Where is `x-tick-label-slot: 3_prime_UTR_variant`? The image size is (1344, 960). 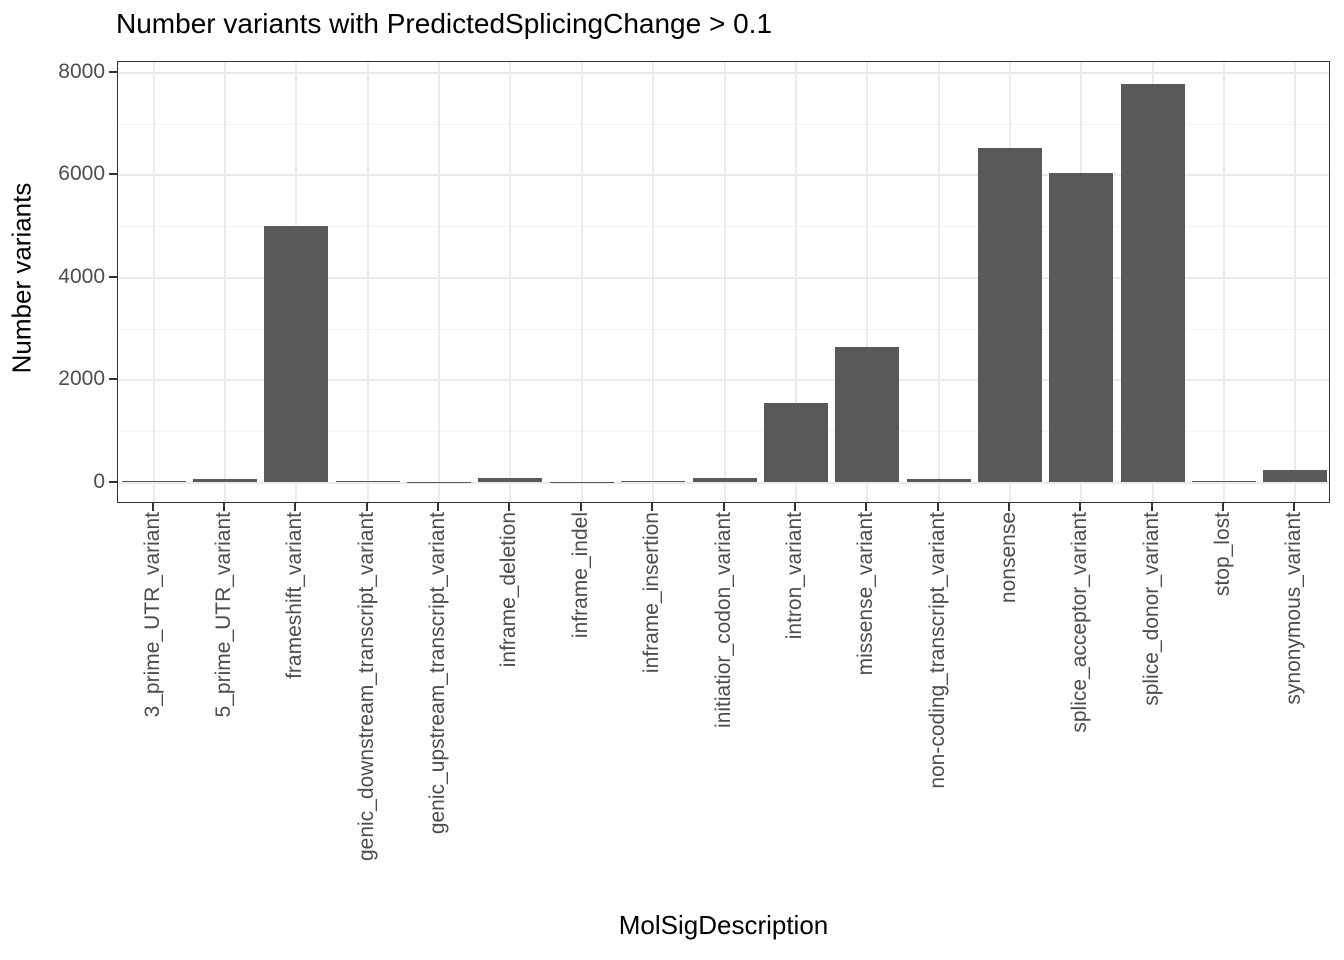
x-tick-label-slot: 3_prime_UTR_variant is located at coordinates (152, 614).